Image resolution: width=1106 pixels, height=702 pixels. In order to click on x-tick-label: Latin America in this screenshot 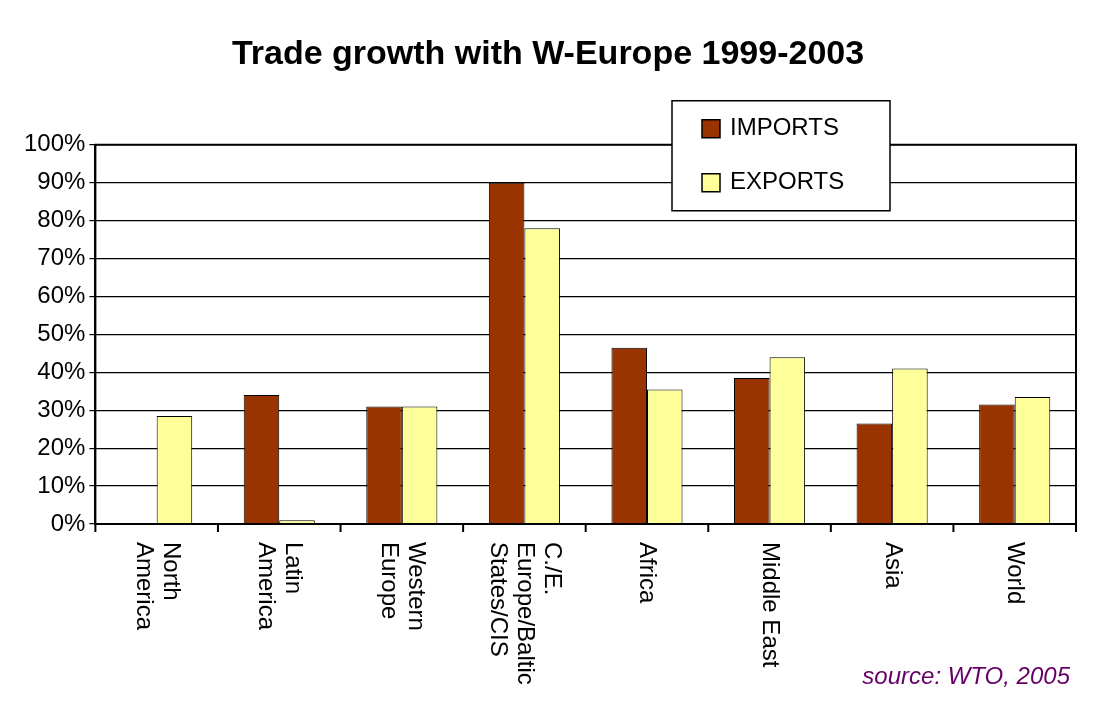, I will do `click(281, 586)`.